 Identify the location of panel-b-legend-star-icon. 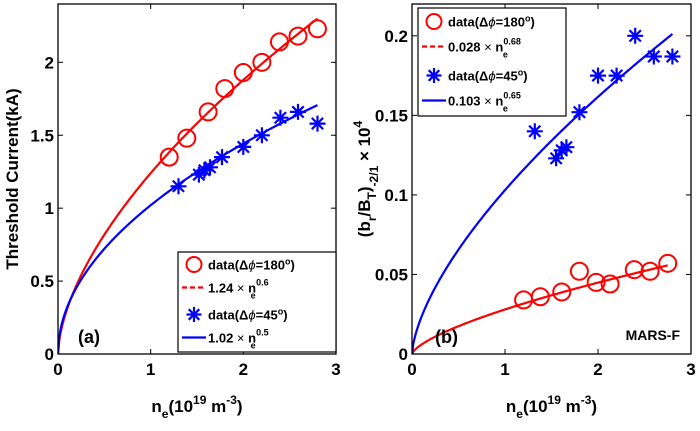
(434, 75).